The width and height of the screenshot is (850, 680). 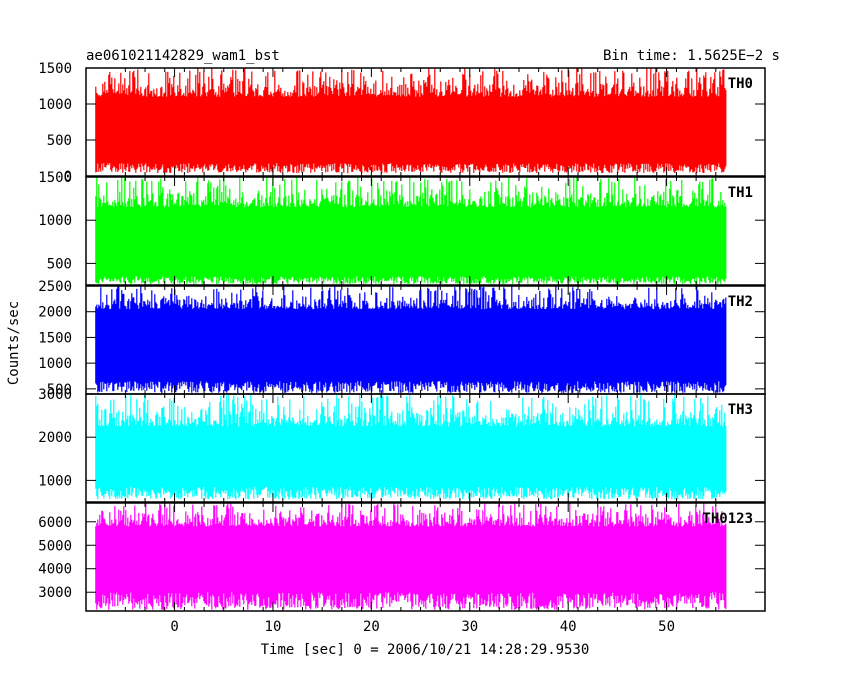 I want to click on panel-th0123: 6000 5000 4000 3000 TH0123, so click(x=402, y=557).